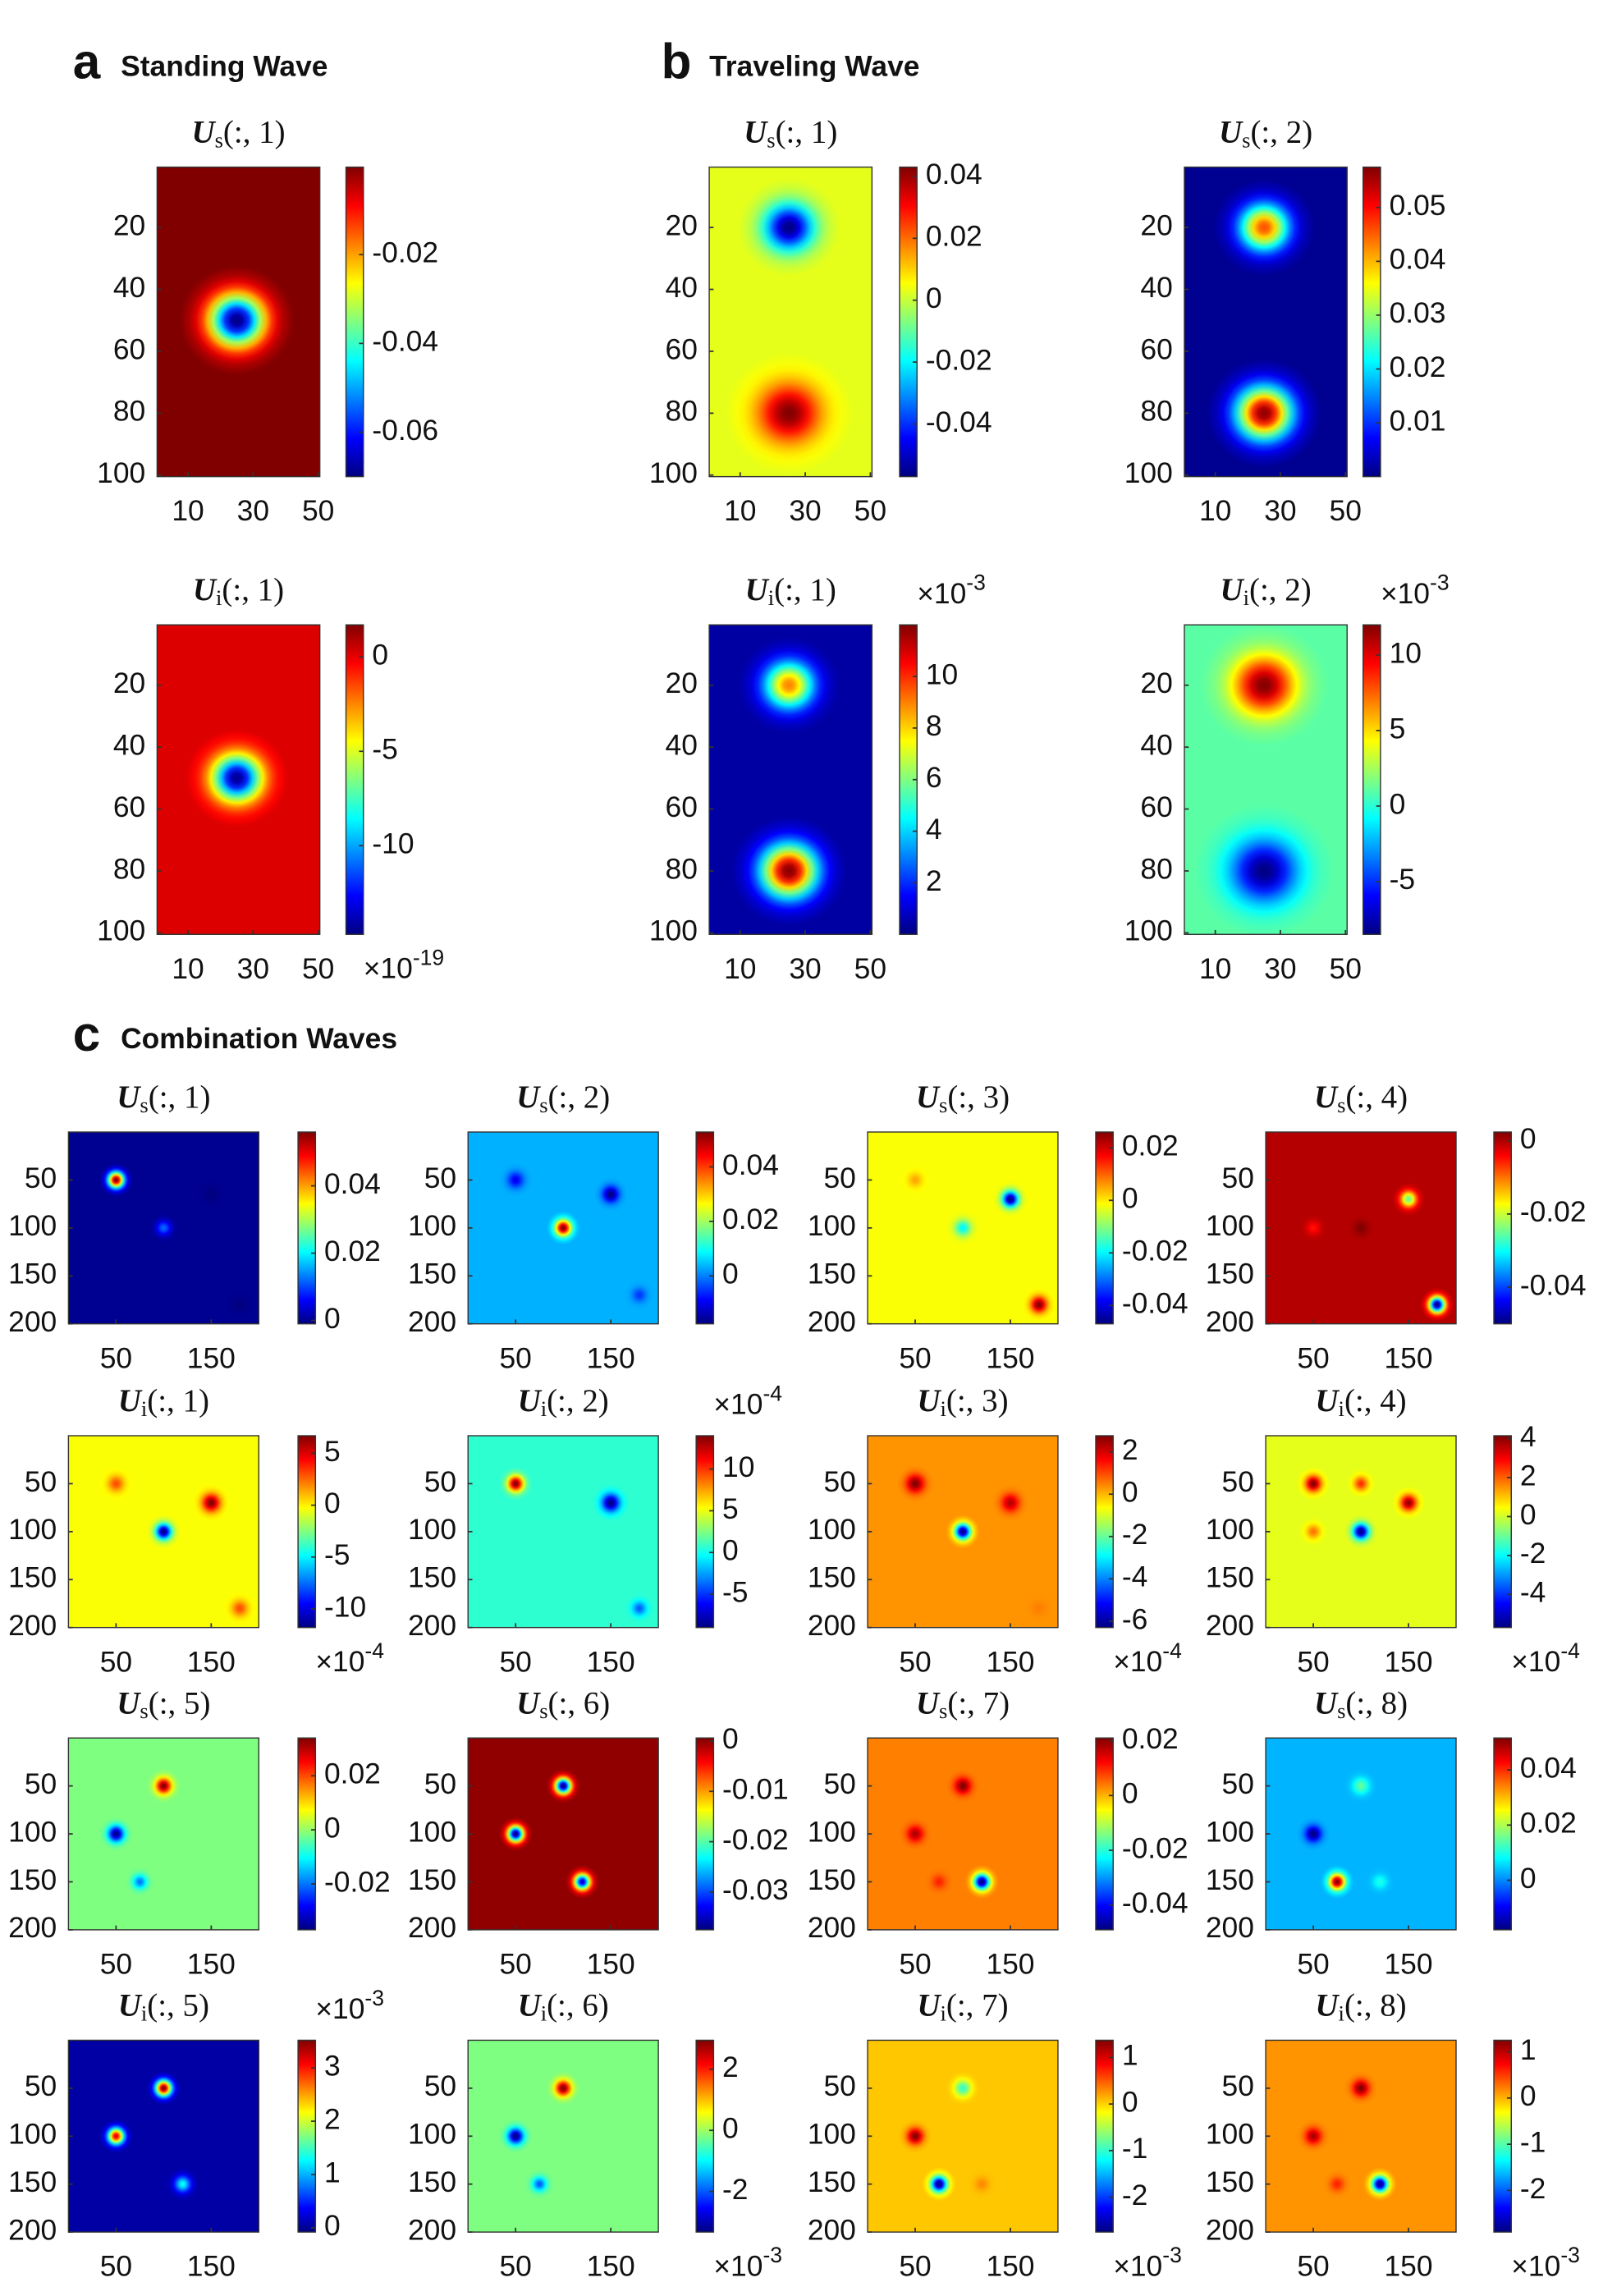  Describe the element at coordinates (1533, 2141) in the screenshot. I see `colorbar-tick-label: -1` at that location.